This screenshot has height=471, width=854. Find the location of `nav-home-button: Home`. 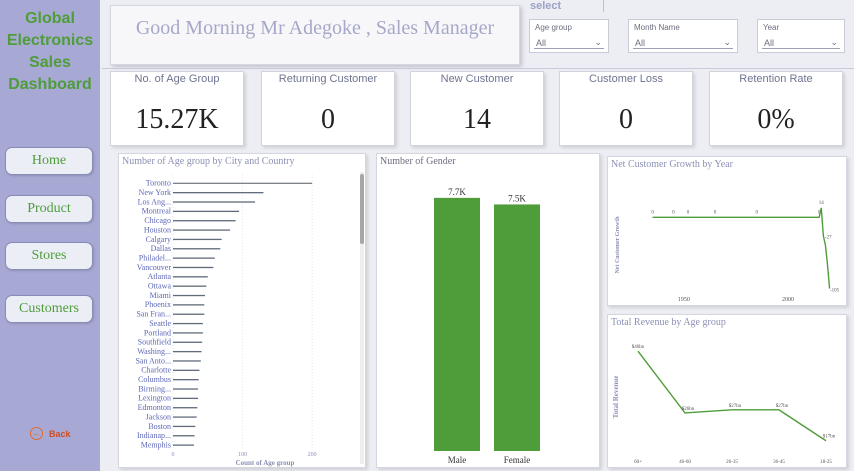

nav-home-button: Home is located at coordinates (49, 161).